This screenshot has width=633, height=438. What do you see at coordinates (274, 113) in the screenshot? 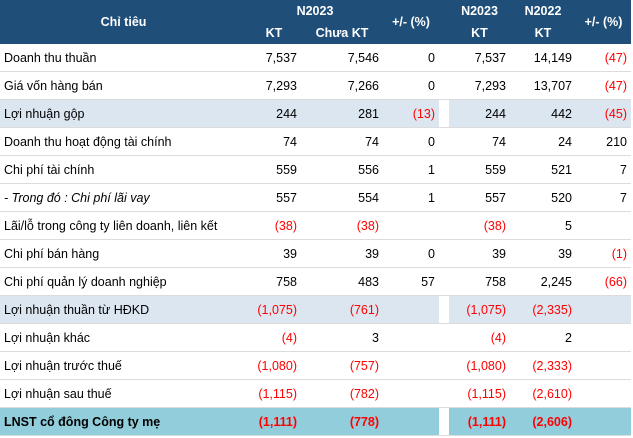
I see `cell-n2023-kt: 244` at bounding box center [274, 113].